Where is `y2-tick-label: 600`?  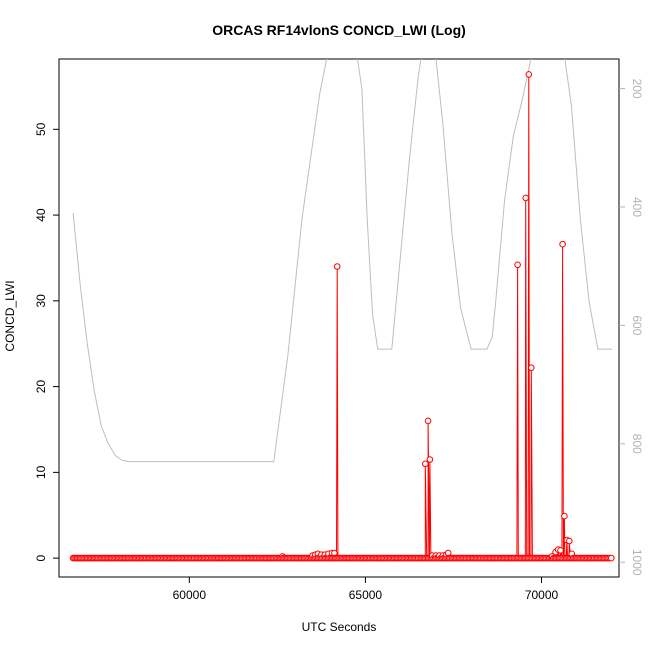 y2-tick-label: 600 is located at coordinates (637, 325).